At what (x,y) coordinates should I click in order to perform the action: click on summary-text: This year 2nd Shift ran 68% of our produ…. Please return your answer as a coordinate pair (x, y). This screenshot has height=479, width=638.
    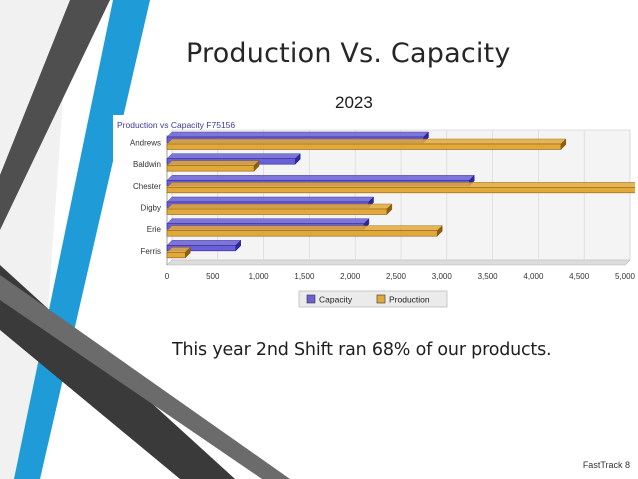
    Looking at the image, I should click on (362, 350).